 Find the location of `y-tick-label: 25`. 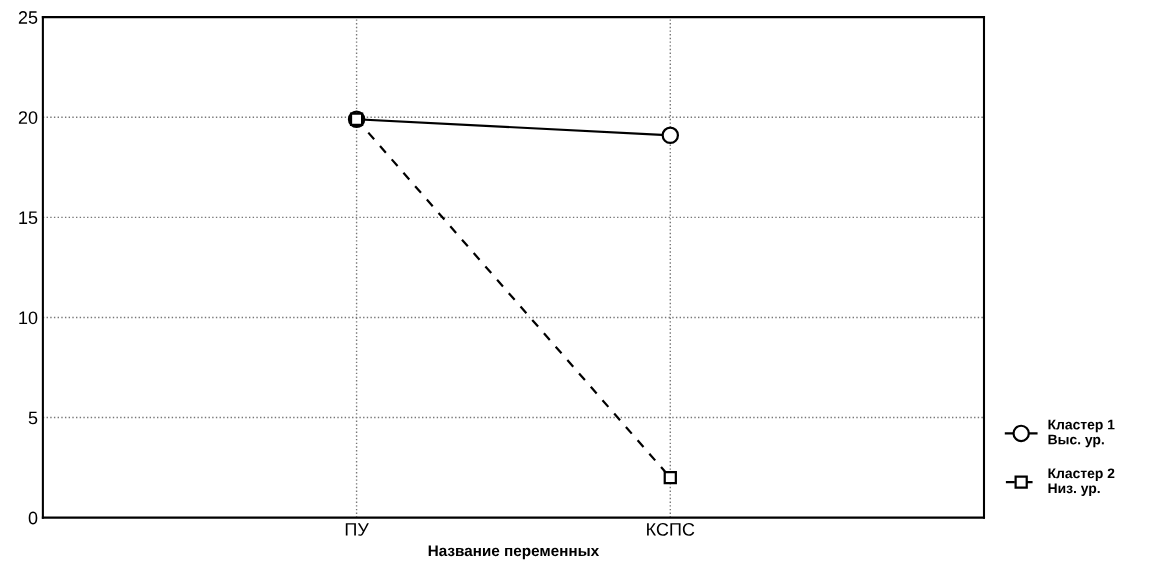

y-tick-label: 25 is located at coordinates (28, 17).